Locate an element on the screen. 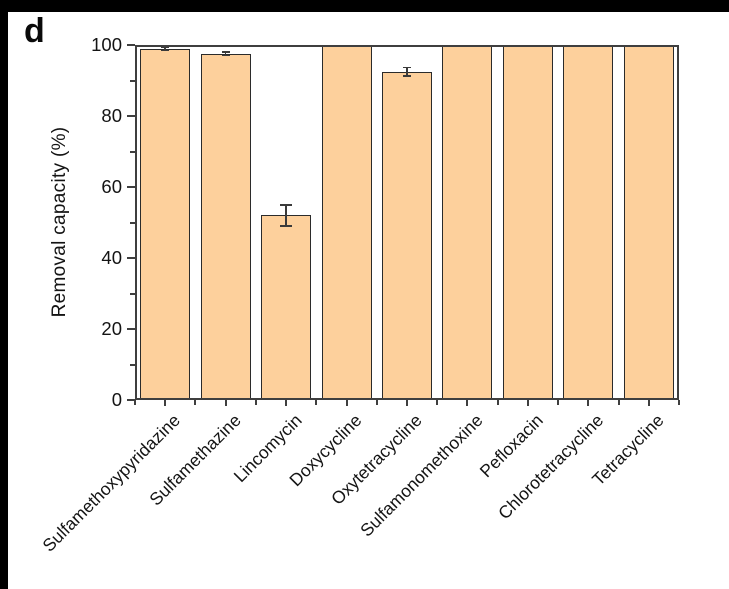 Image resolution: width=729 pixels, height=589 pixels. y-tick-label: 20 is located at coordinates (111, 328).